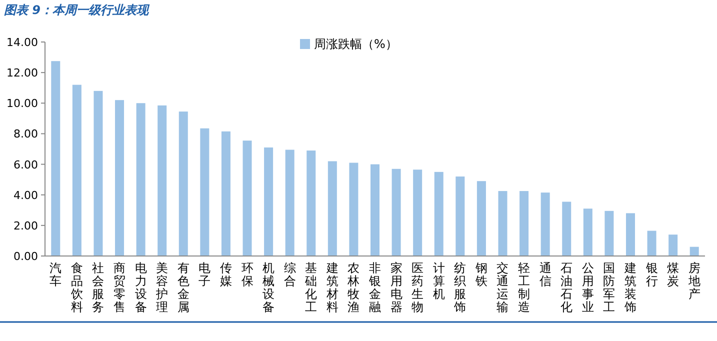  What do you see at coordinates (629, 287) in the screenshot?
I see `x-tick-label: 建筑装饰` at bounding box center [629, 287].